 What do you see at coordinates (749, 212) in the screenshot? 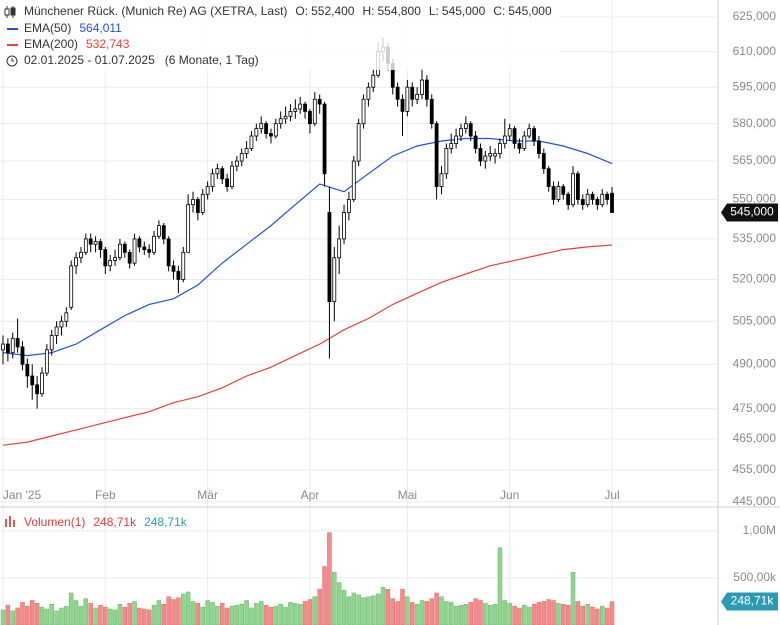
I see `price-badge: 545,000` at bounding box center [749, 212].